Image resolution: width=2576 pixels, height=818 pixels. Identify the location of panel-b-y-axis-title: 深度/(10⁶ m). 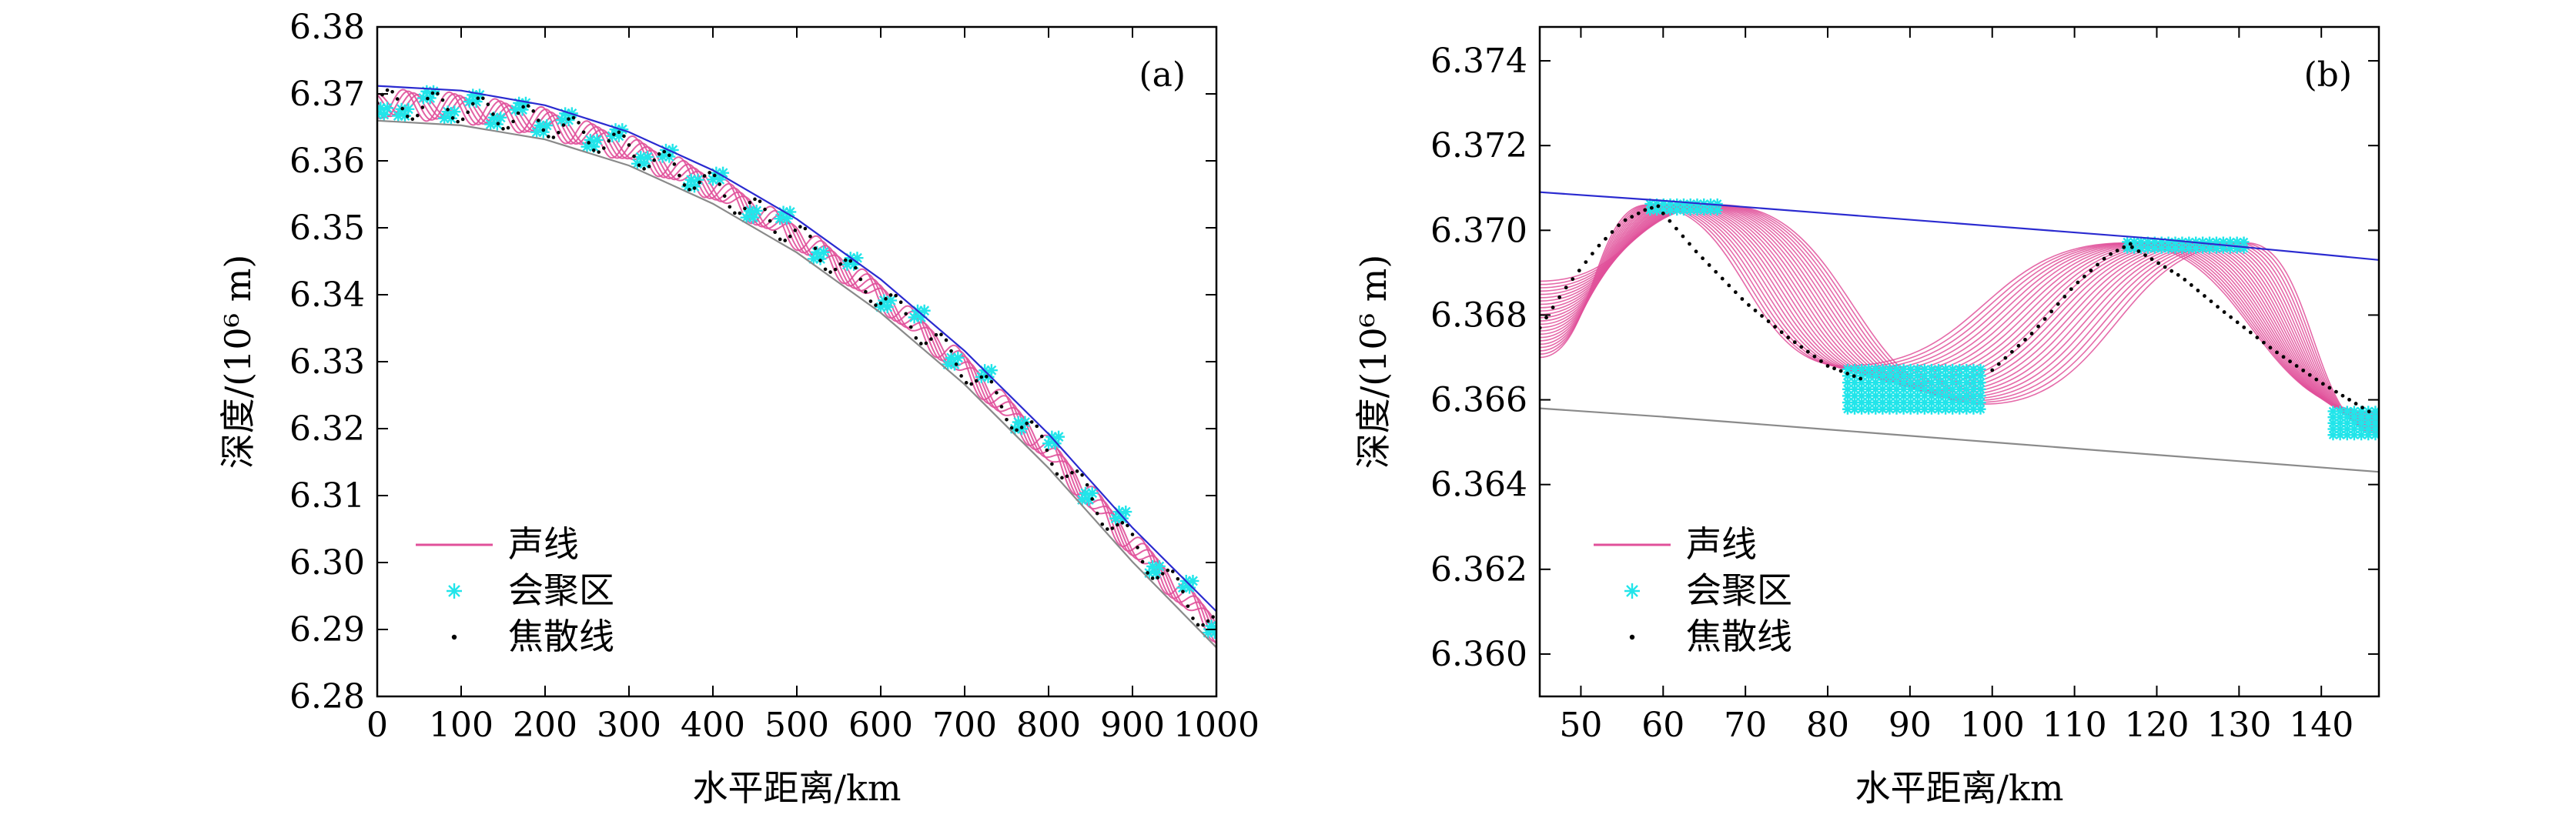
(1374, 362).